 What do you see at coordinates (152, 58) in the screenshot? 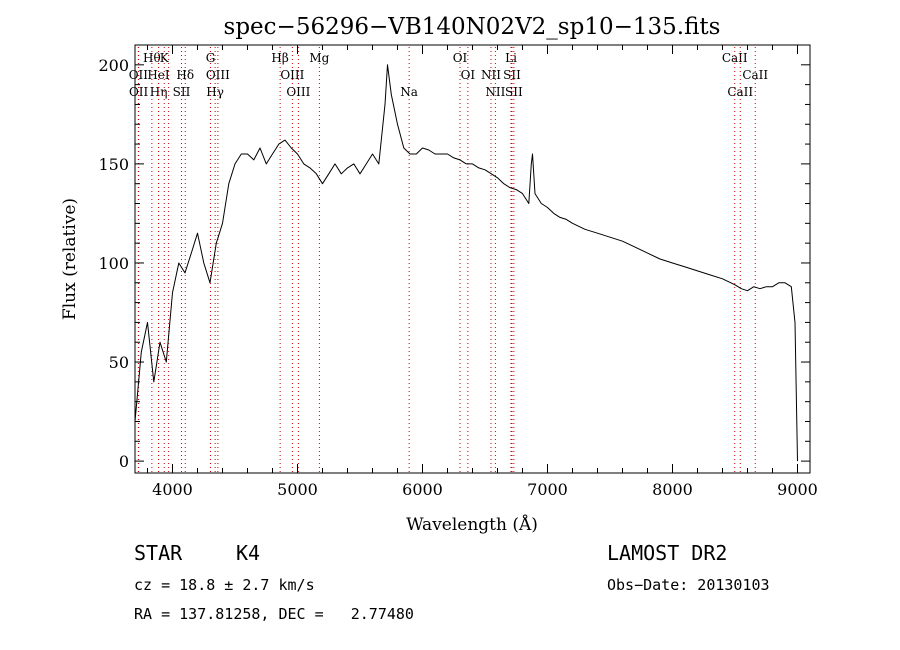
I see `line-marker-label: Hθ` at bounding box center [152, 58].